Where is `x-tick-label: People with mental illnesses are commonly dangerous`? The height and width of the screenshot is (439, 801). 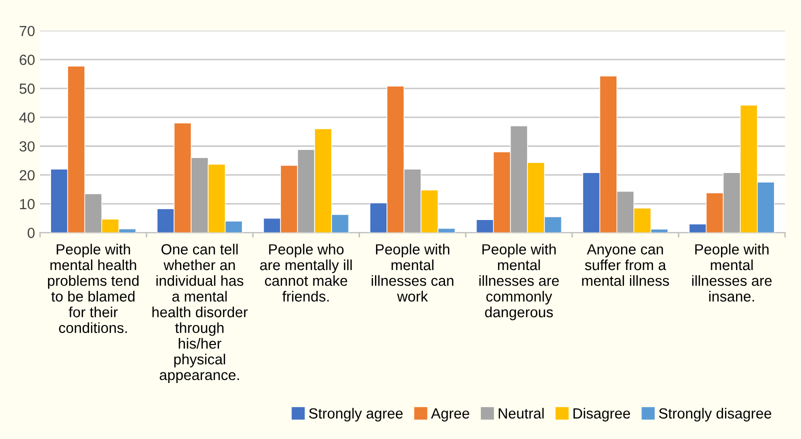
x-tick-label: People with mental illnesses are commonly dangerous is located at coordinates (519, 282).